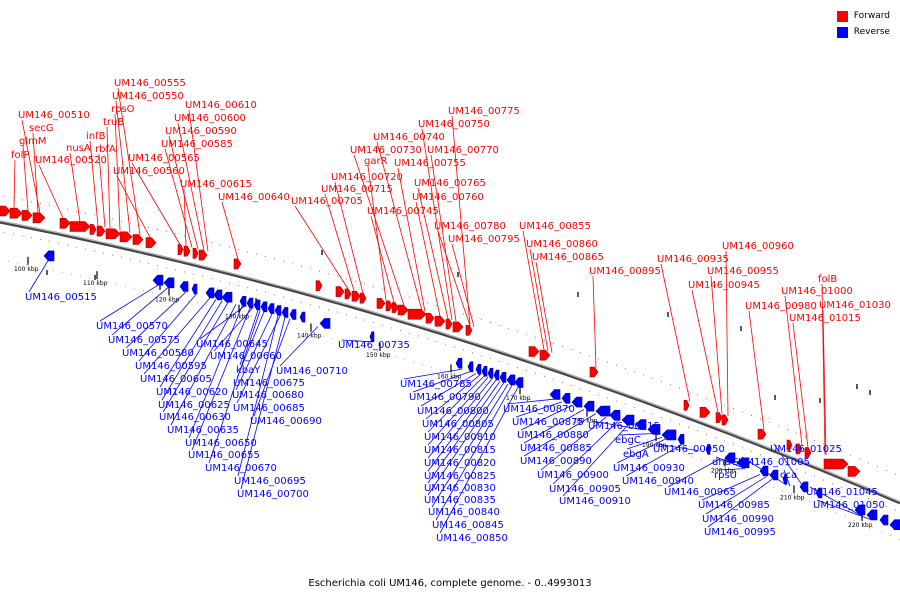  What do you see at coordinates (863, 24) in the screenshot?
I see `legend: Forward Reverse` at bounding box center [863, 24].